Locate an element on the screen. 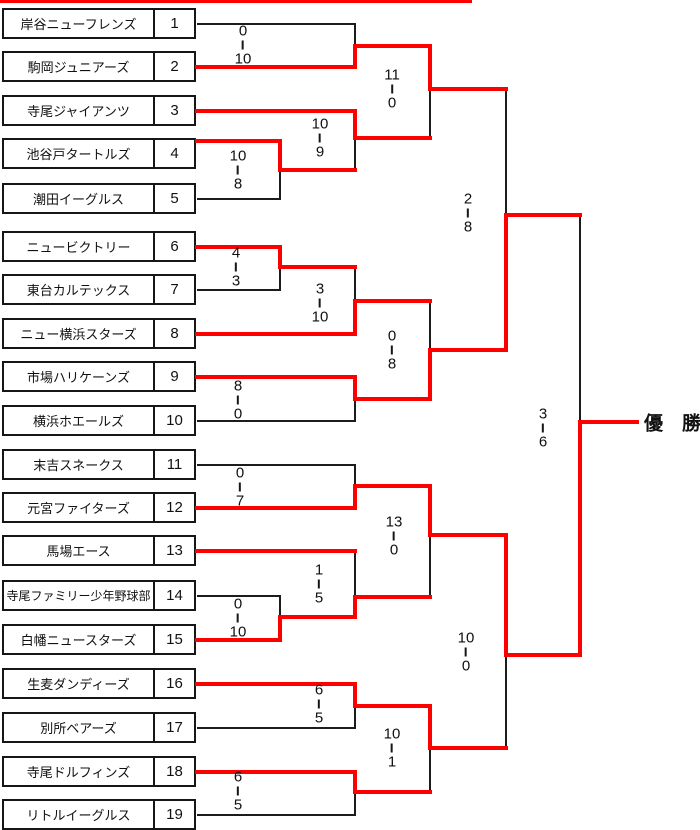 This screenshot has height=830, width=700. team-seed: 9 is located at coordinates (173, 376).